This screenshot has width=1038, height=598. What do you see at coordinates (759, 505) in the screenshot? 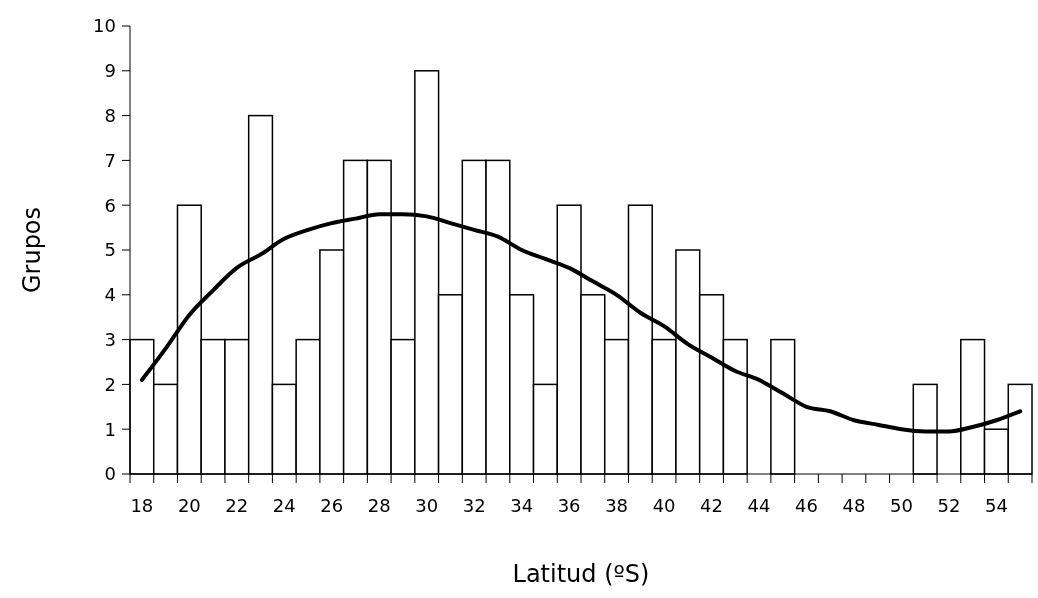
I see `x-tick-label: 44` at bounding box center [759, 505].